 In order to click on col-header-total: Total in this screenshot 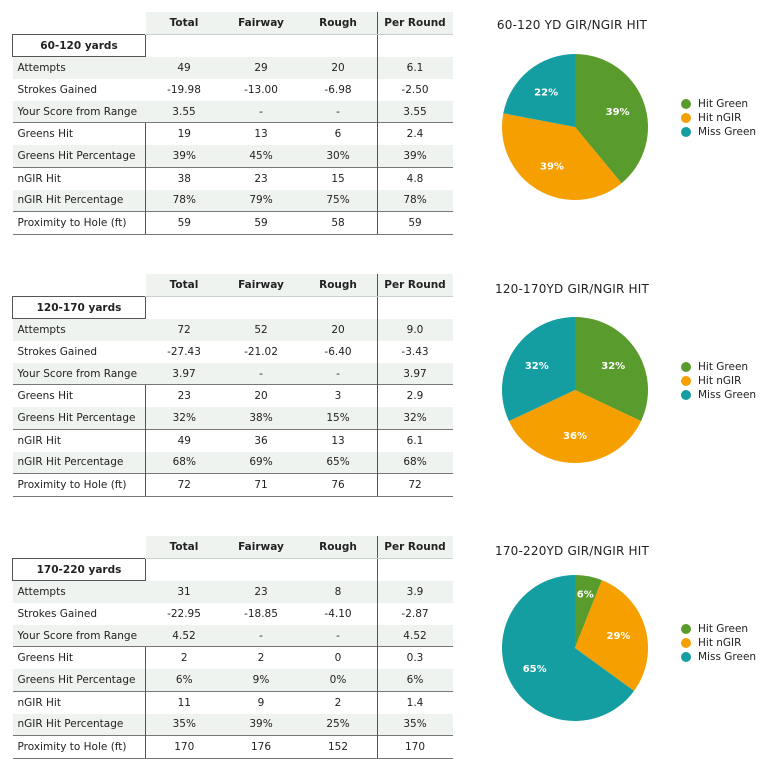, I will do `click(184, 23)`.